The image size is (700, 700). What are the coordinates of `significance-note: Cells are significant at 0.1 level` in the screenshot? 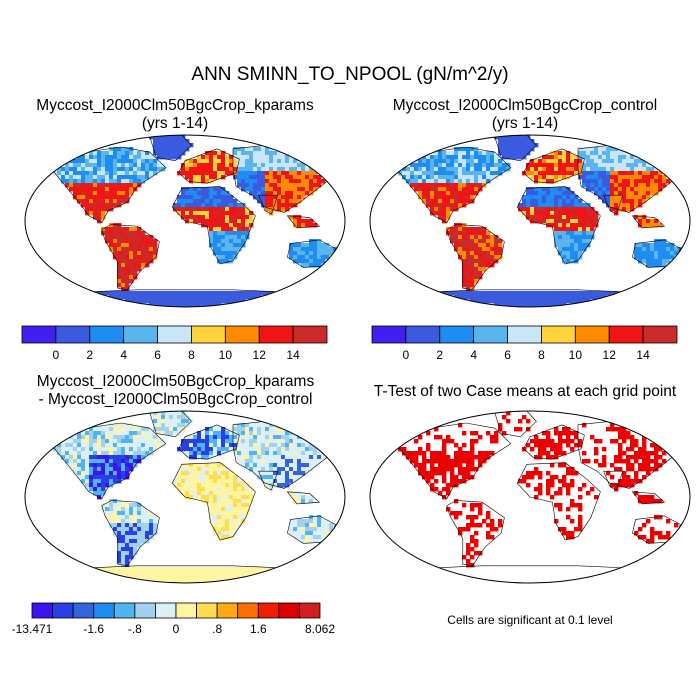 It's located at (530, 620).